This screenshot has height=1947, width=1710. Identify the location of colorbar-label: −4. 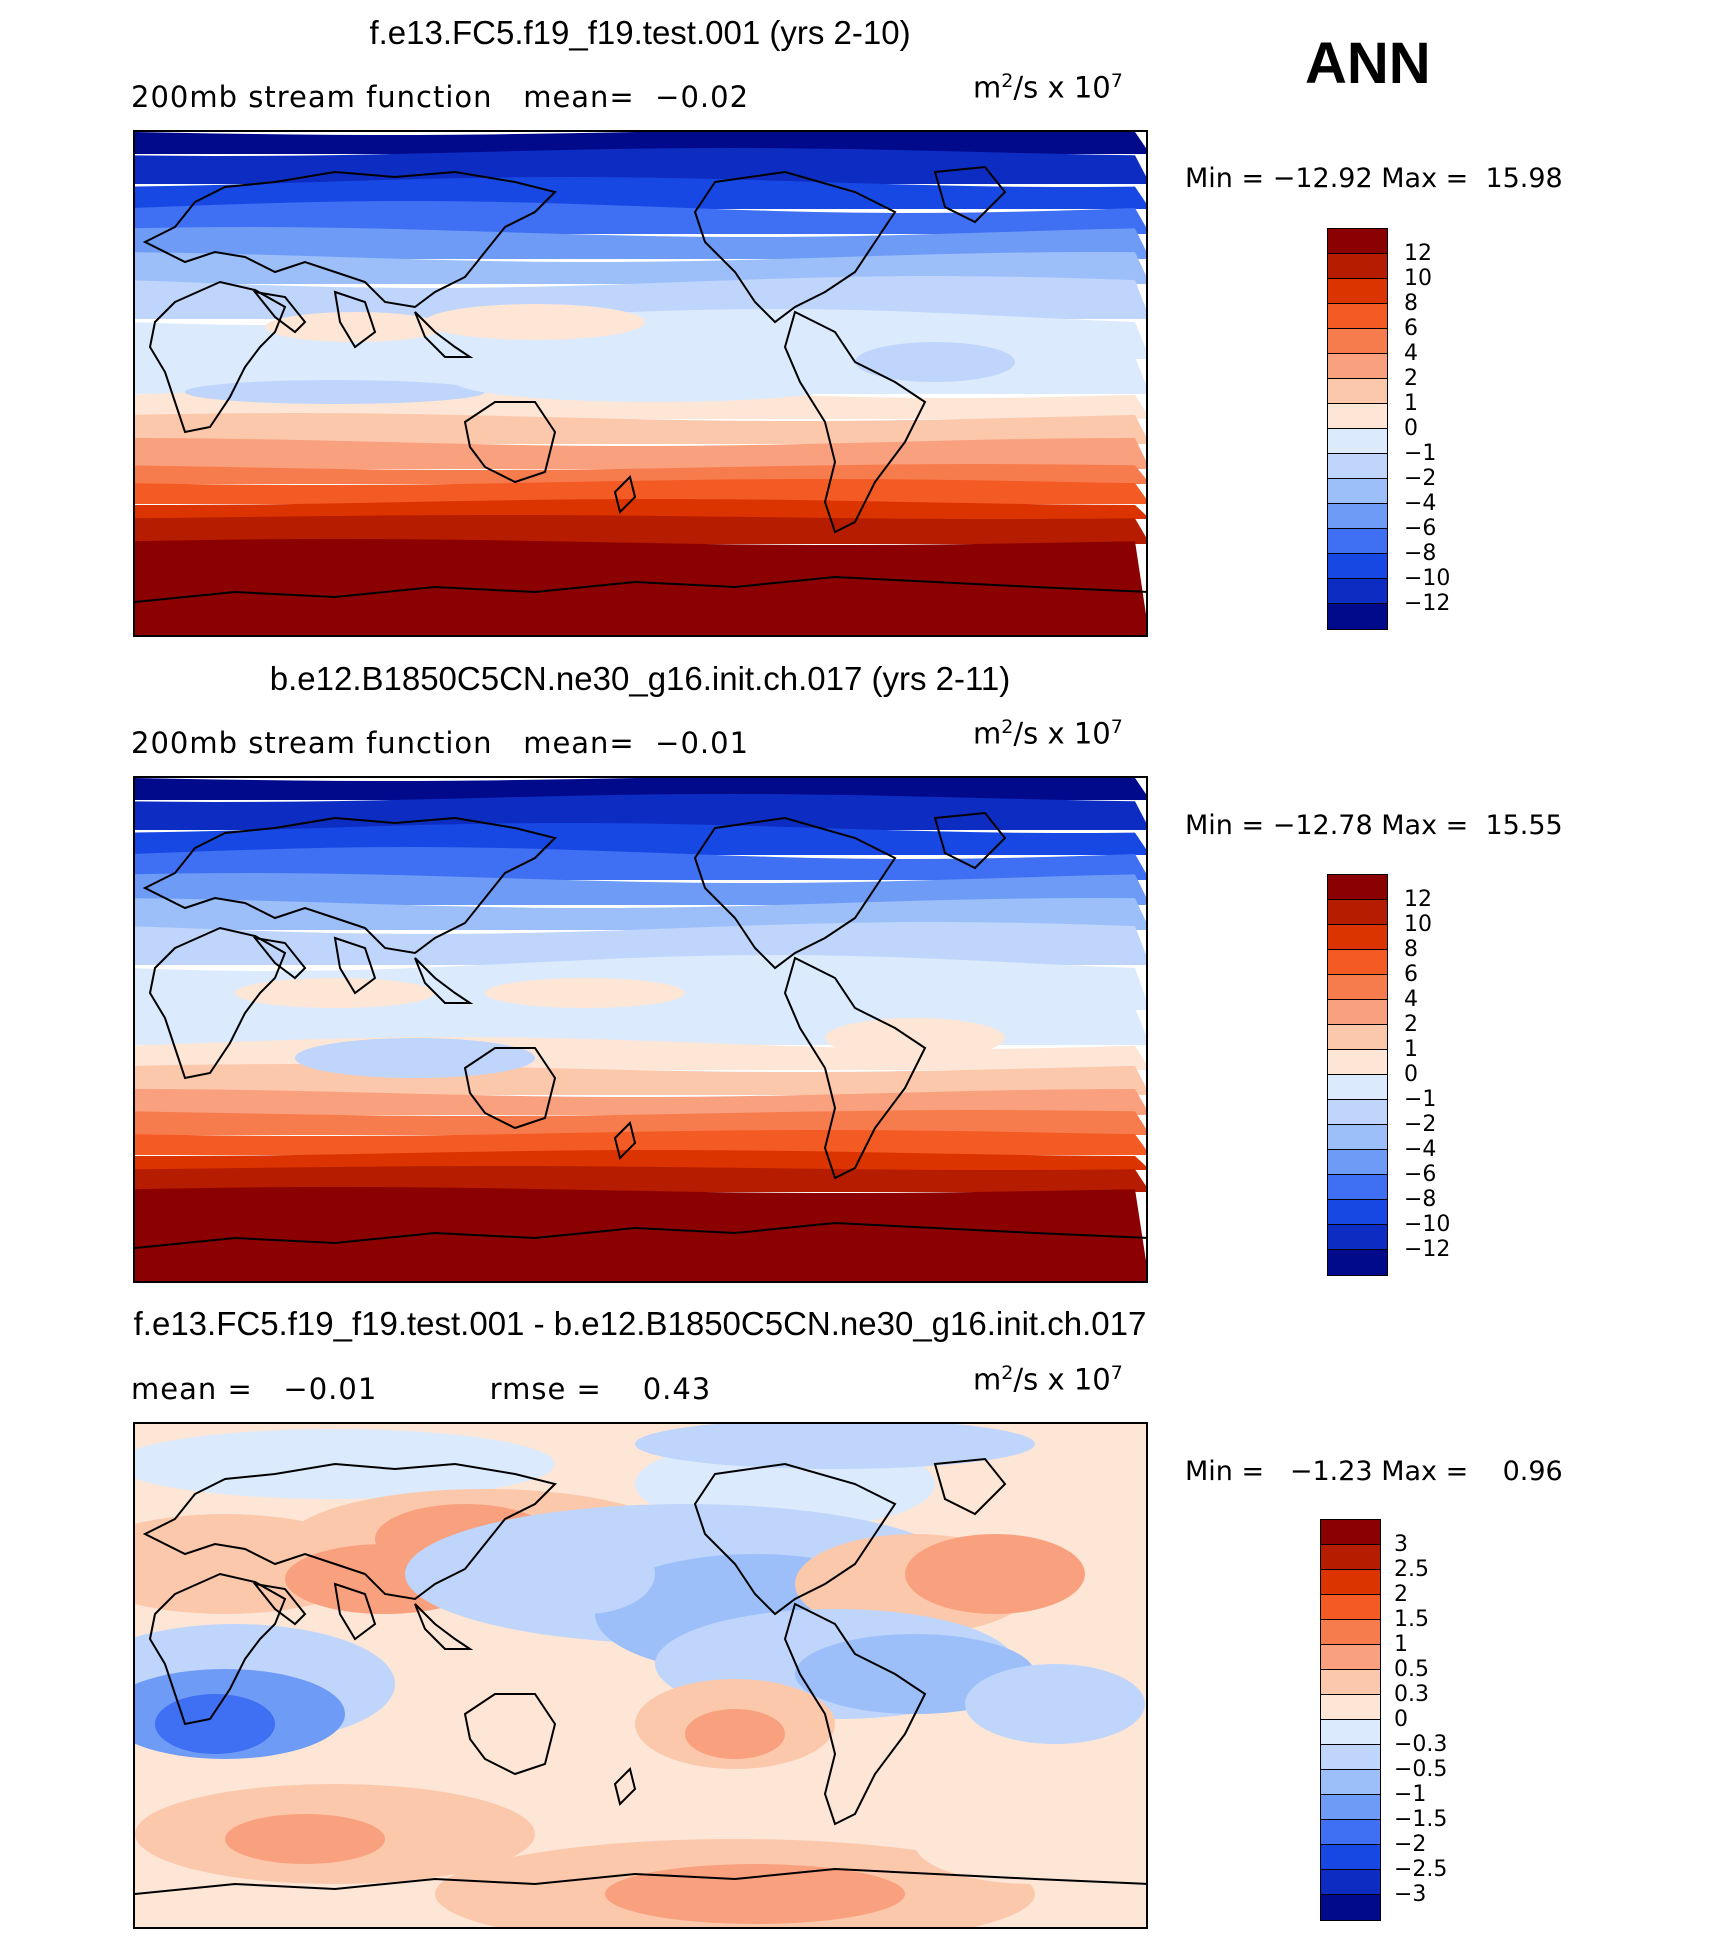
(1420, 1149).